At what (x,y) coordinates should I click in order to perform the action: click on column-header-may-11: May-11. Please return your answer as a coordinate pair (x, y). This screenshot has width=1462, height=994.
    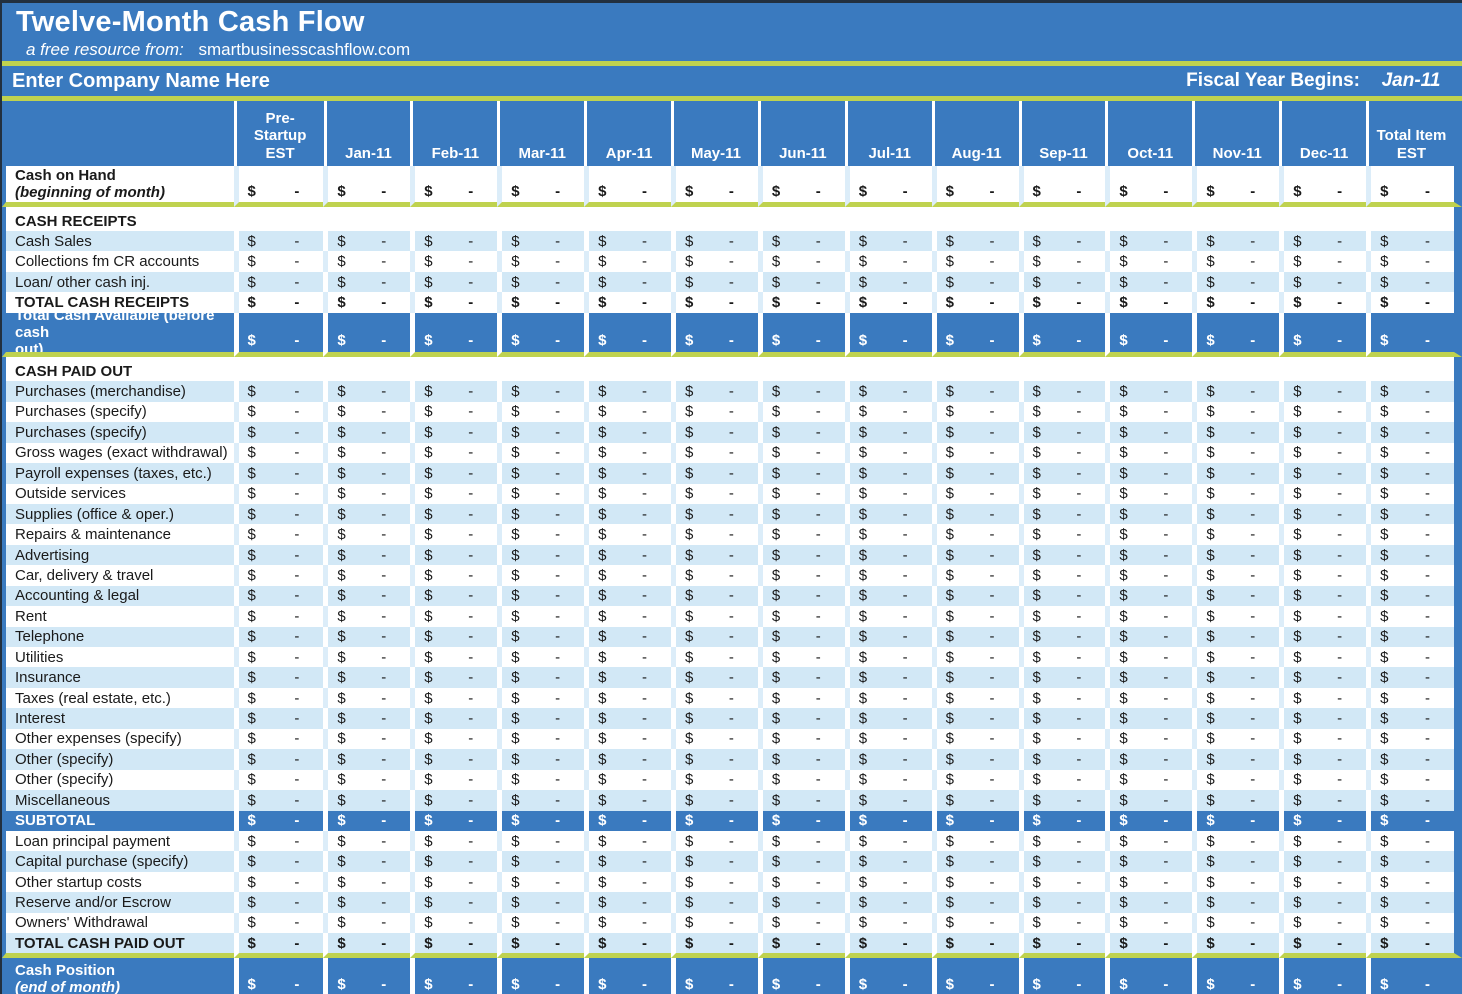
    Looking at the image, I should click on (714, 133).